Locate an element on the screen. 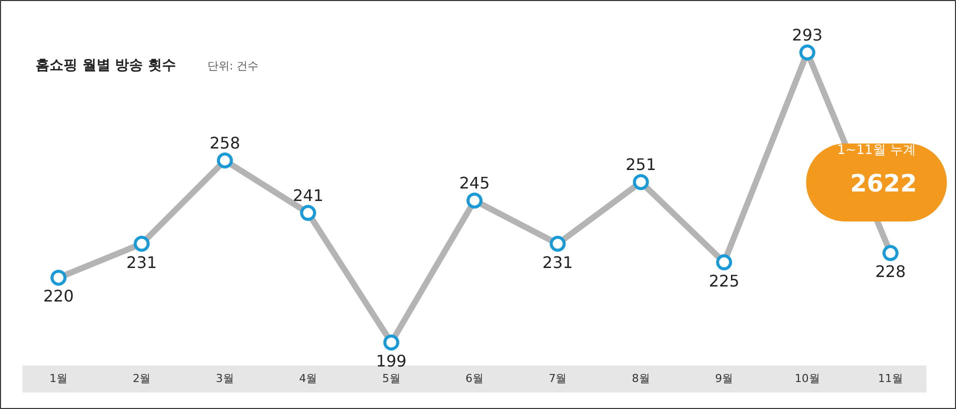 This screenshot has width=956, height=409. x-tick-label: 2월 is located at coordinates (141, 378).